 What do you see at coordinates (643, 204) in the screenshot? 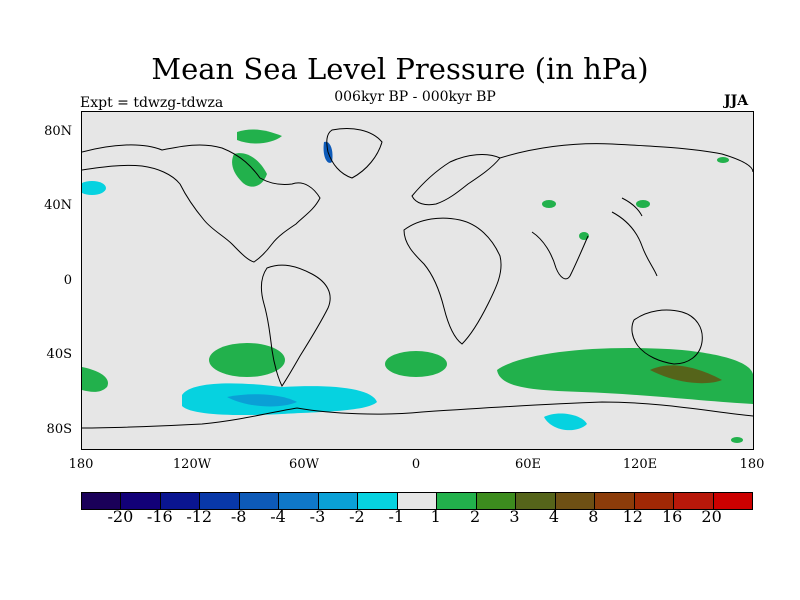
I see `anomaly-positive-east-asia` at bounding box center [643, 204].